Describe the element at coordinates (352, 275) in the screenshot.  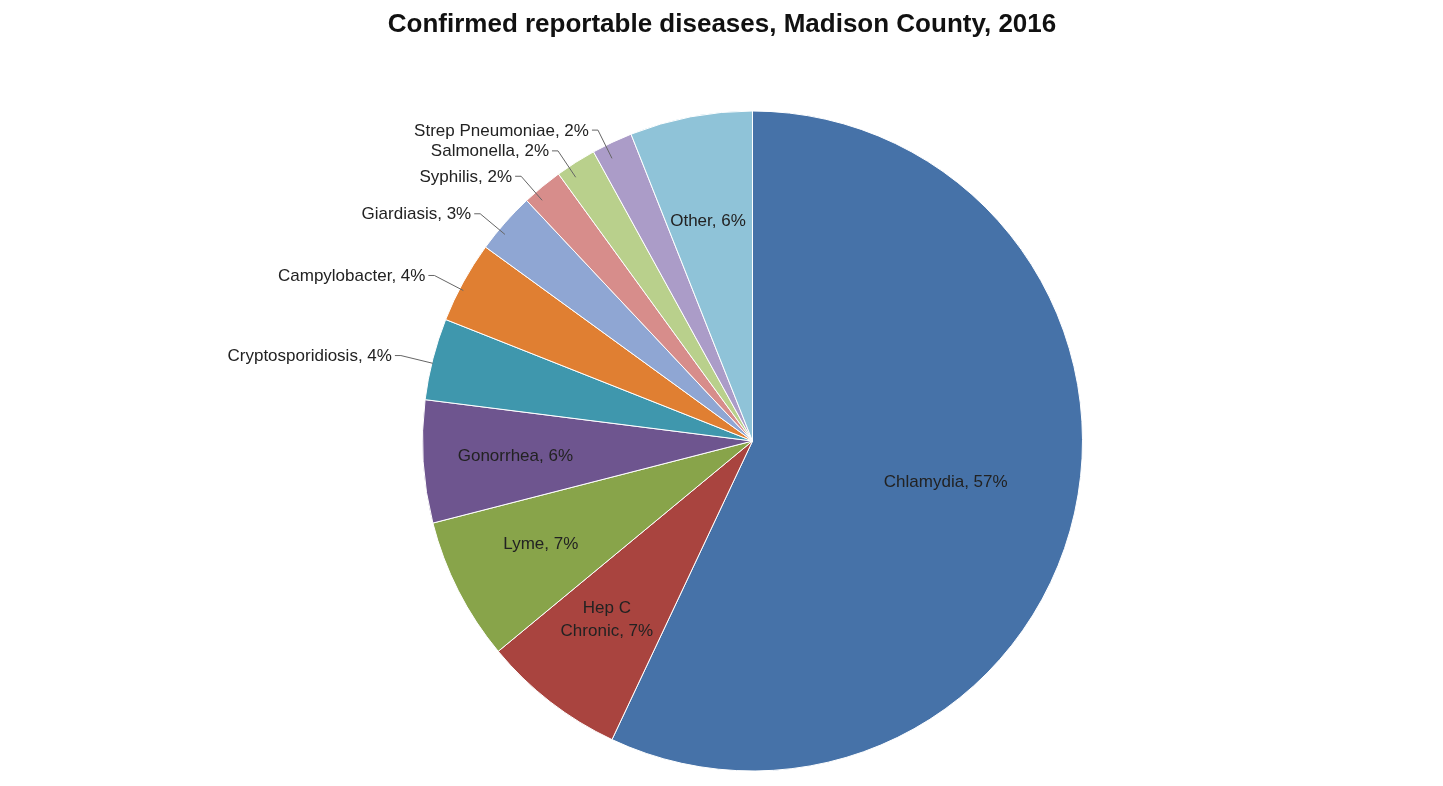
I see `slice-label: Campylobacter, 4%` at that location.